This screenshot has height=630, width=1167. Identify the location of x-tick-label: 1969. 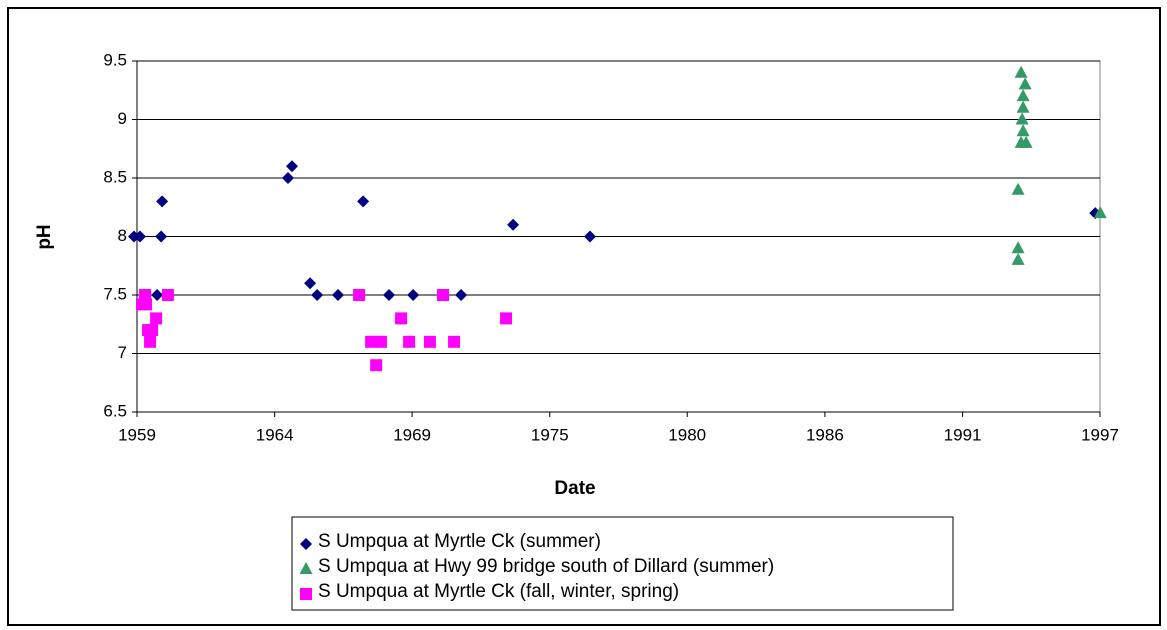
(412, 434).